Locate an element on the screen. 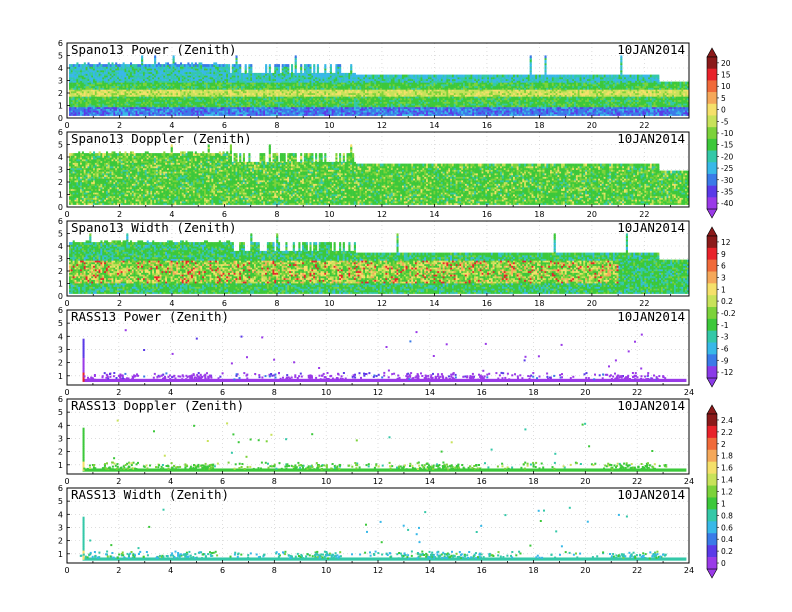  colorbar-label: 12 is located at coordinates (726, 242).